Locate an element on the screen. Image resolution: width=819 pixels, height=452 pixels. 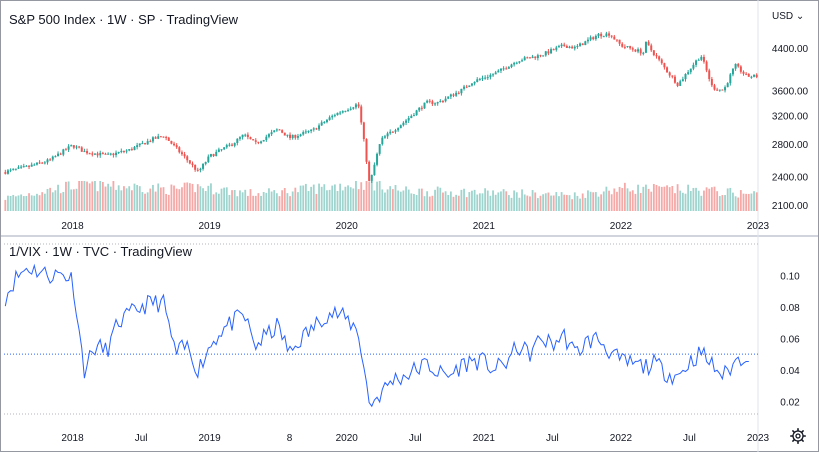
time-tick-label: 2023 is located at coordinates (758, 226).